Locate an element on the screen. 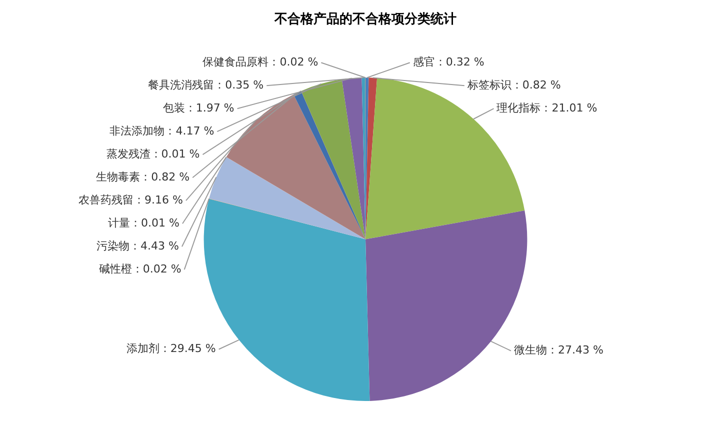 This screenshot has height=429, width=719. slice-label: 感官：0.32 % is located at coordinates (448, 61).